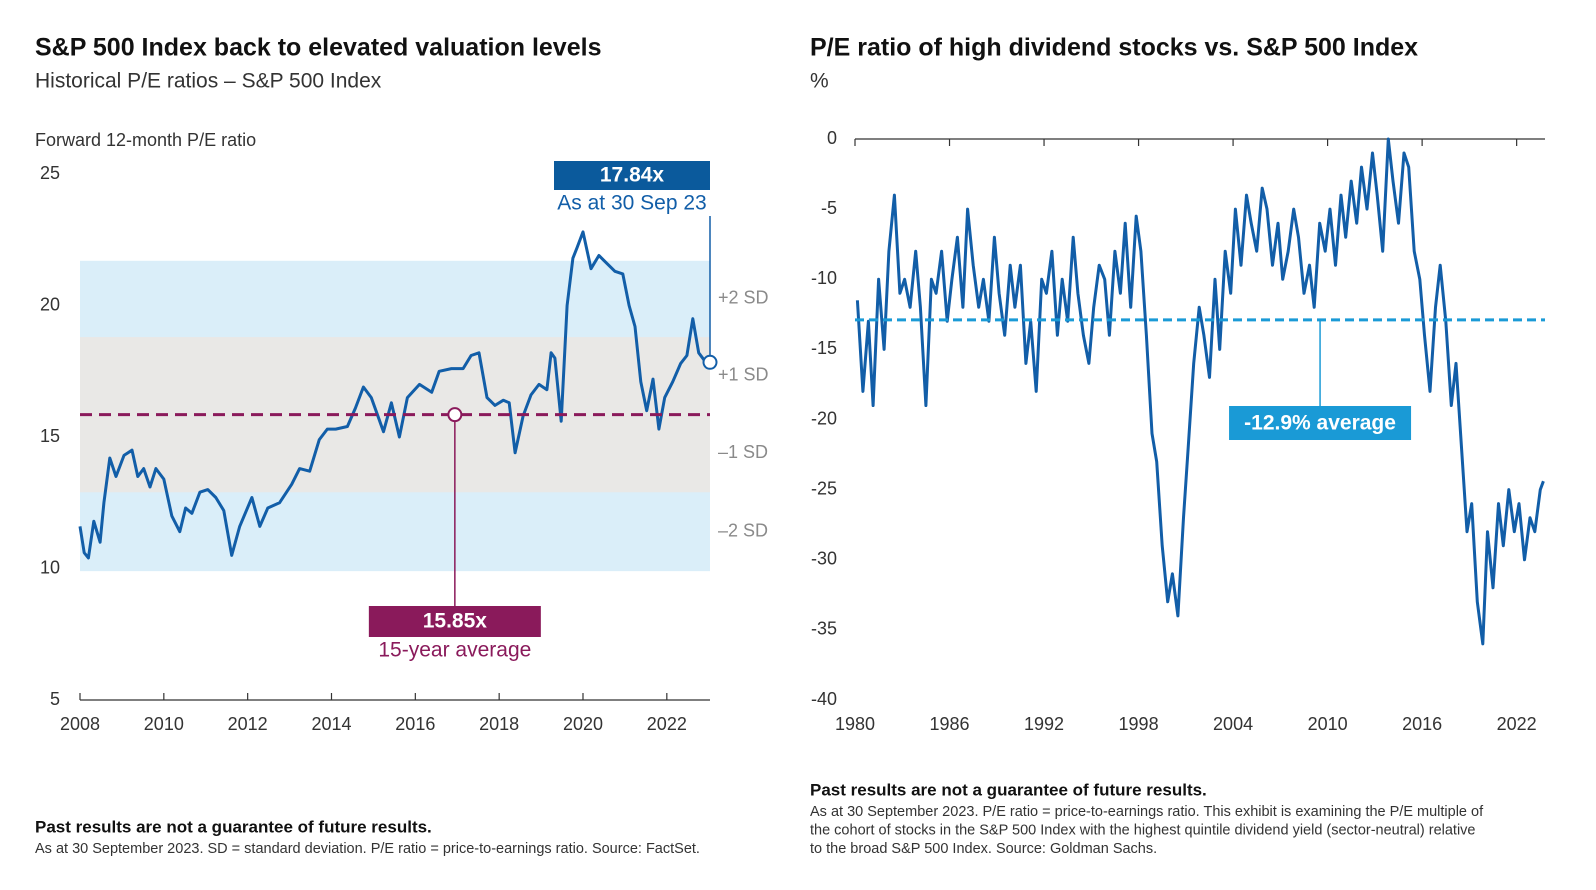 Image resolution: width=1596 pixels, height=890 pixels. I want to click on y-tick-label: -25, so click(824, 488).